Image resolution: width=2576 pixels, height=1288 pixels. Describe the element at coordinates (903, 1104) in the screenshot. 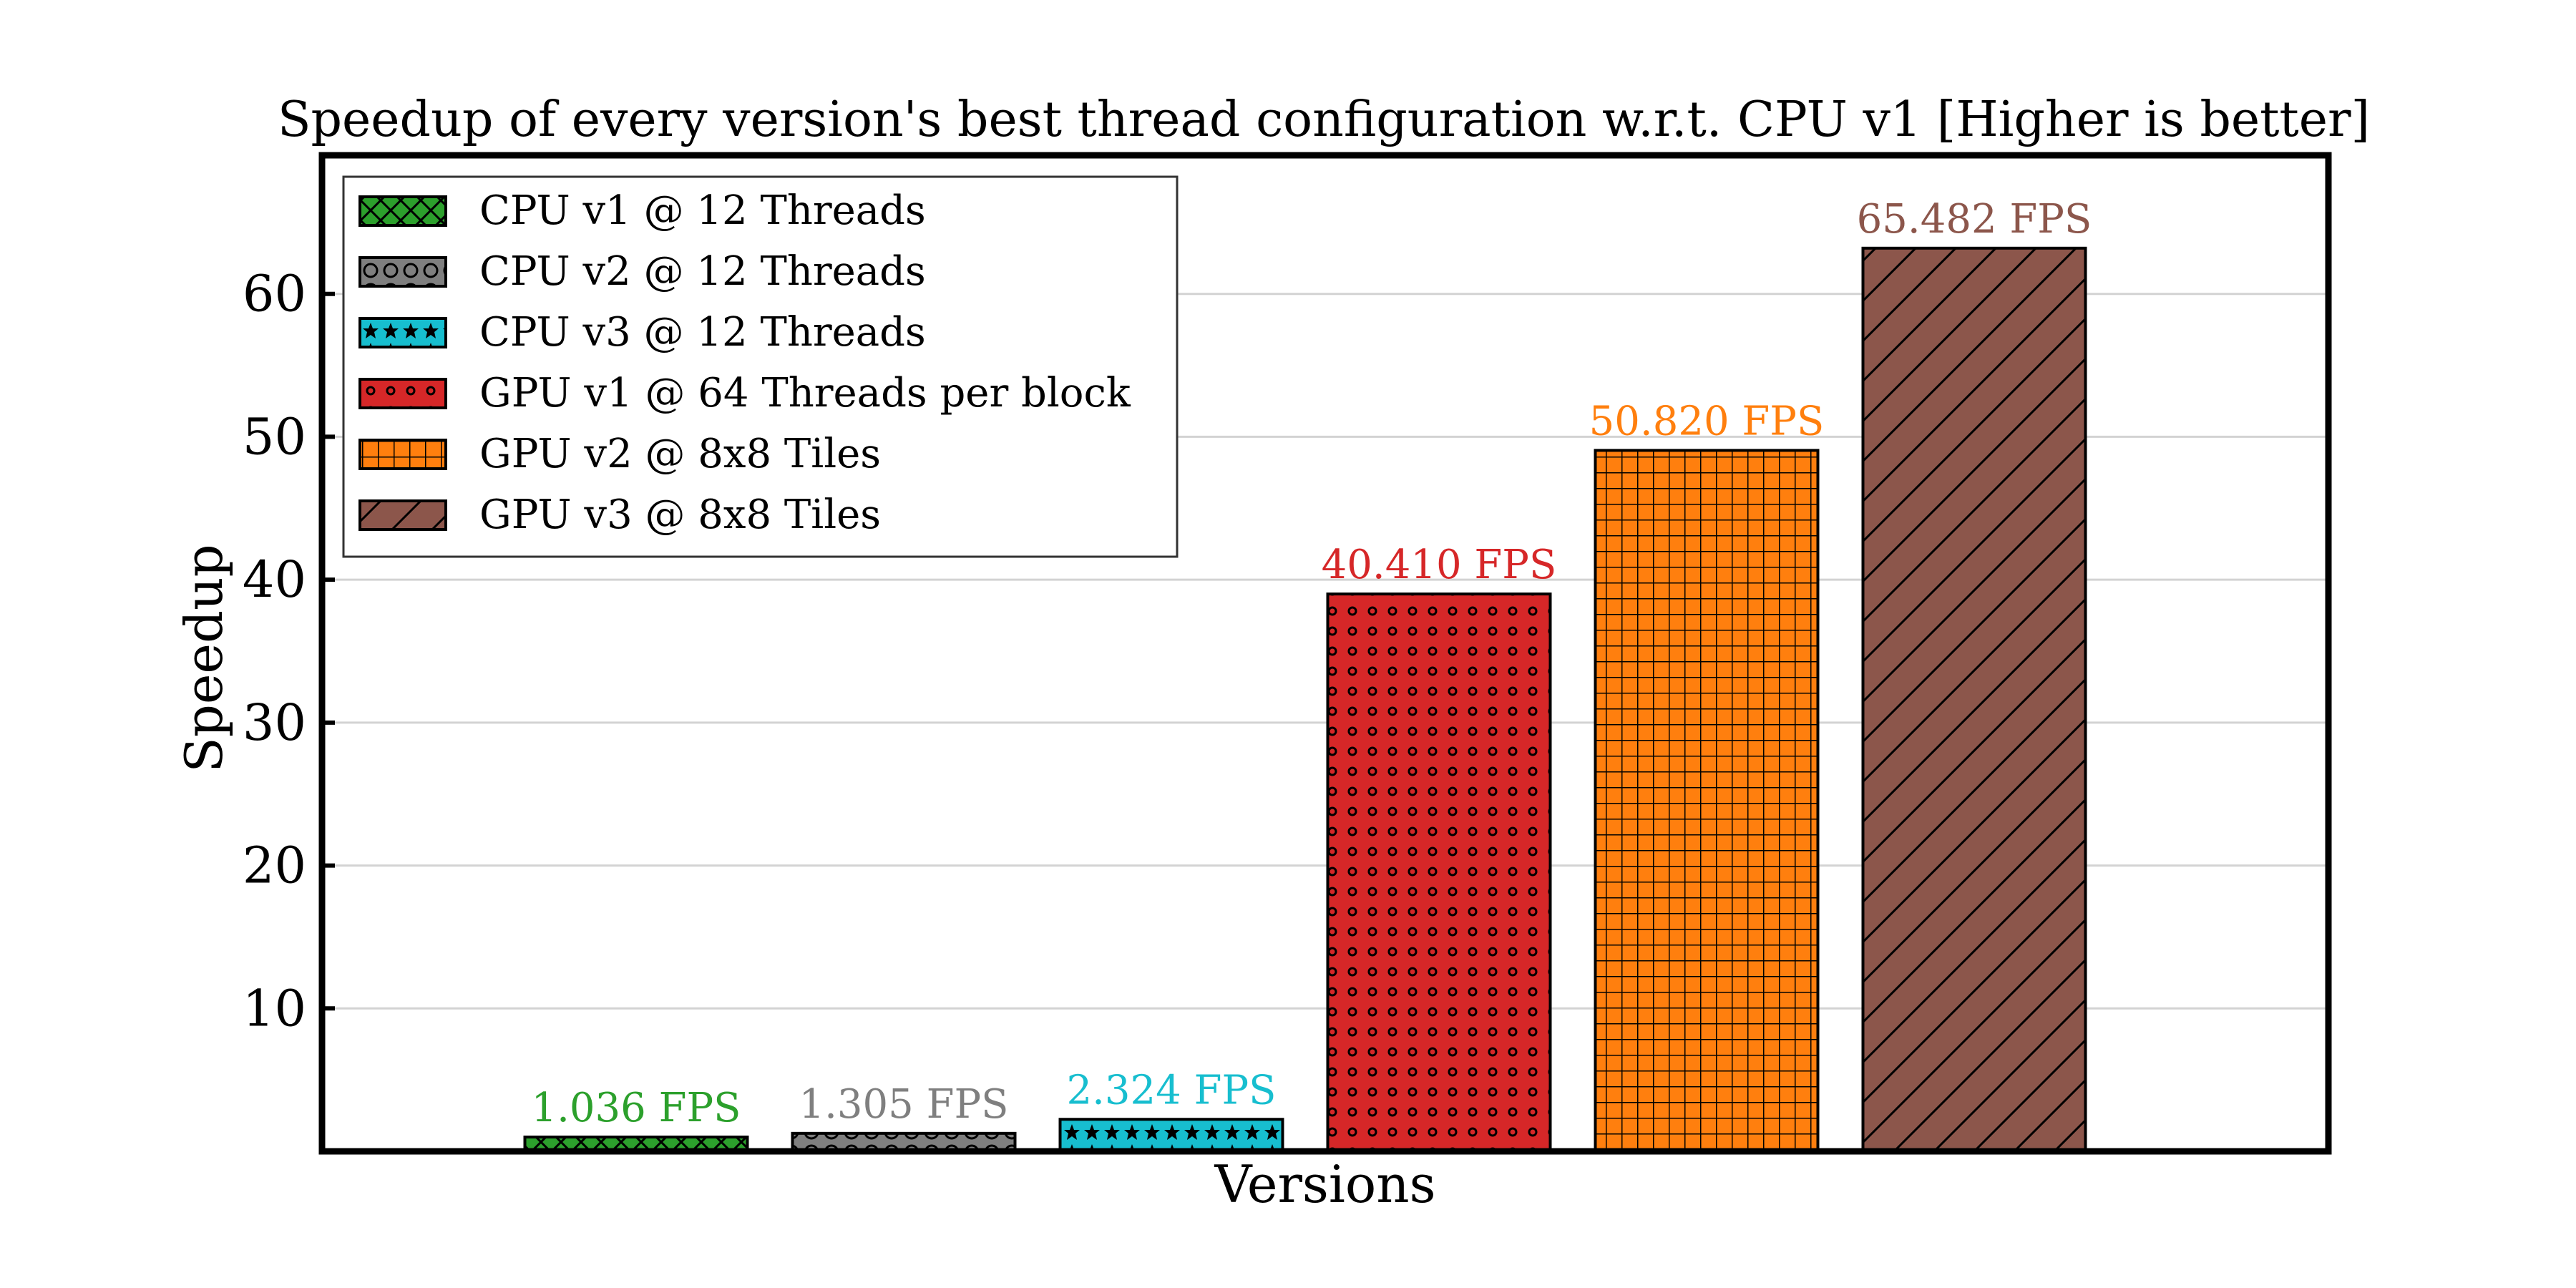

I see `data-label-2: 1.305 FPS` at that location.